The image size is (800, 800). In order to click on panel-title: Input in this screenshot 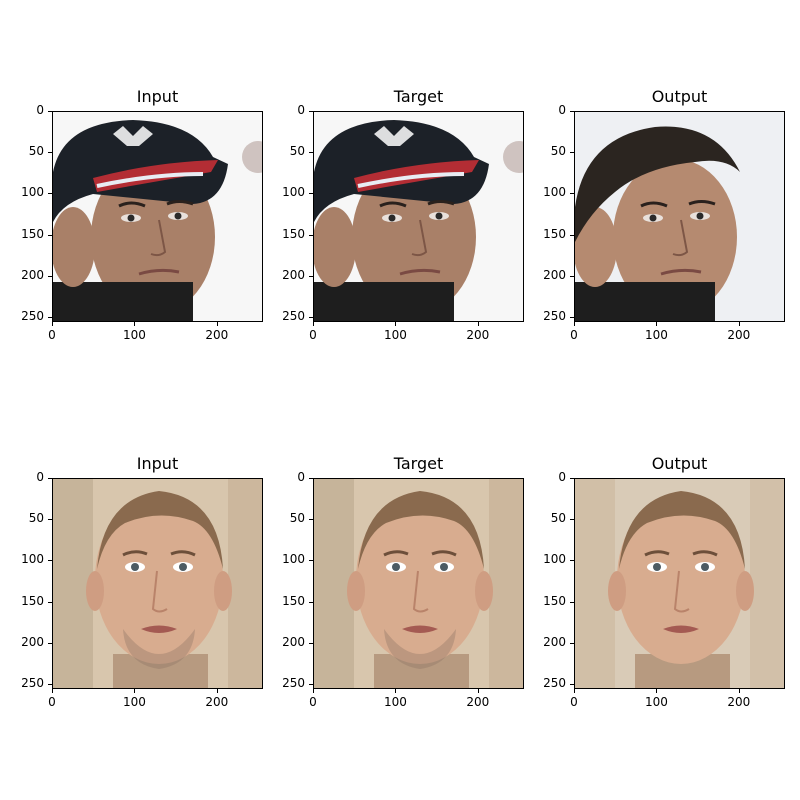, I will do `click(157, 463)`.